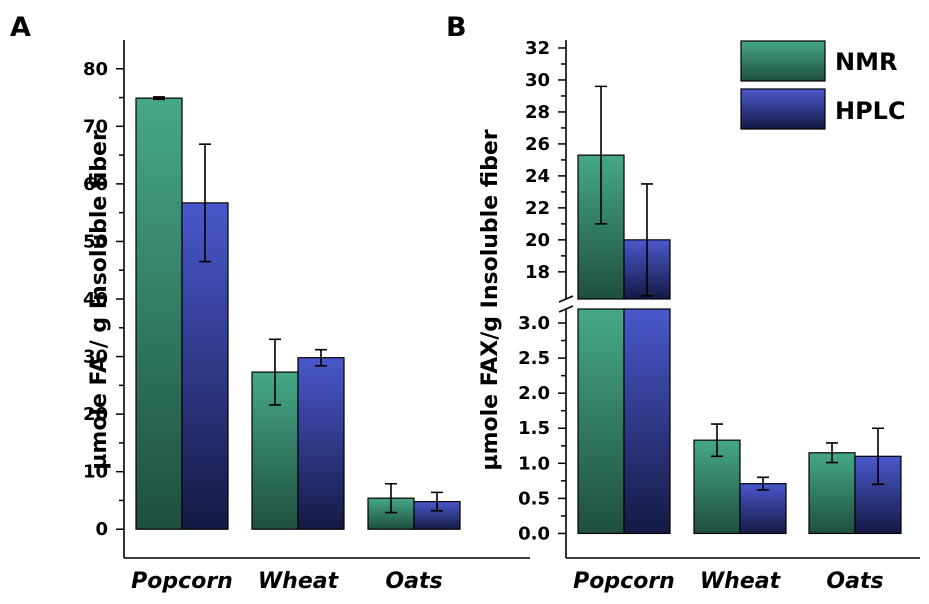 This screenshot has width=929, height=604. Describe the element at coordinates (763, 483) in the screenshot. I see `panel-b-error-bar-wheat-hplc` at that location.